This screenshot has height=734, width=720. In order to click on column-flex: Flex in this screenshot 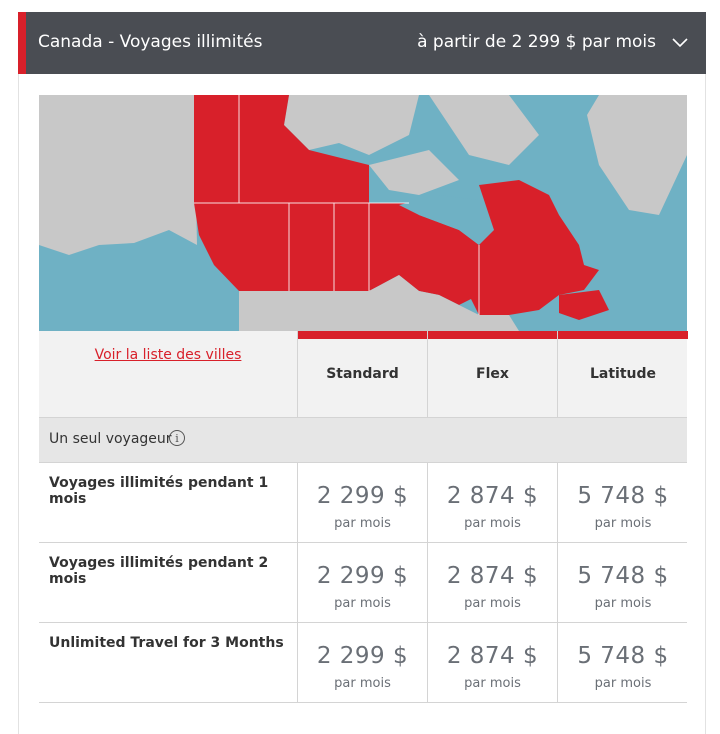, I will do `click(492, 374)`.